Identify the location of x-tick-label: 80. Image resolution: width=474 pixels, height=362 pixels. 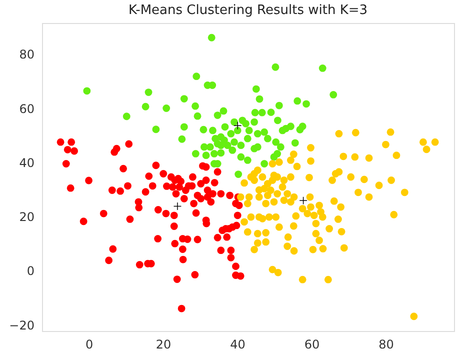
(386, 345).